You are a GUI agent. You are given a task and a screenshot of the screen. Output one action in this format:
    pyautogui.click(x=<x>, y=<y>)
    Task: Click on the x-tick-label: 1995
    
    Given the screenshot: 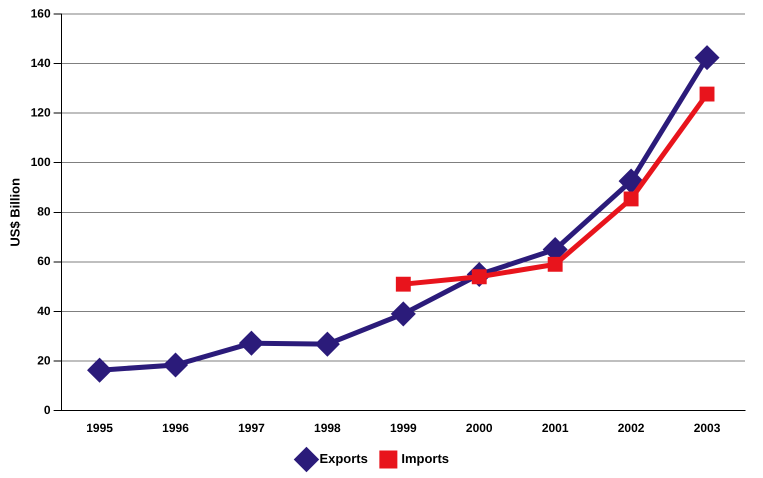 What is the action you would take?
    pyautogui.click(x=100, y=428)
    